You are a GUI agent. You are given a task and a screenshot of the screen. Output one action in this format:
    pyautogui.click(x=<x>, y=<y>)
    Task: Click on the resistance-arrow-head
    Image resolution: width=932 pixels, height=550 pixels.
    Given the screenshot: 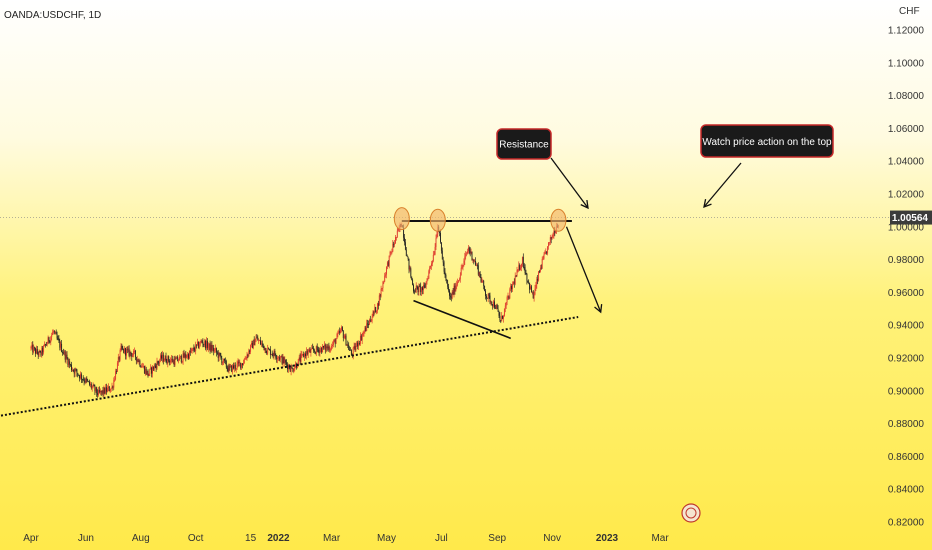 What is the action you would take?
    pyautogui.click(x=584, y=204)
    